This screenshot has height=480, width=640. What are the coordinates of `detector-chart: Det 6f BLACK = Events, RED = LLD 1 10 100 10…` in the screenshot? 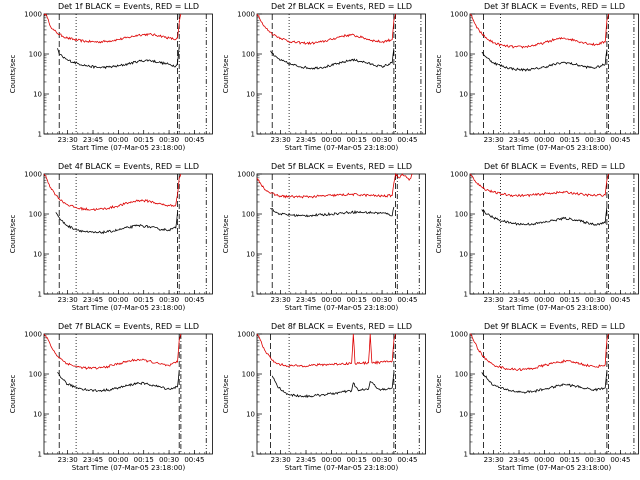 It's located at (537, 237).